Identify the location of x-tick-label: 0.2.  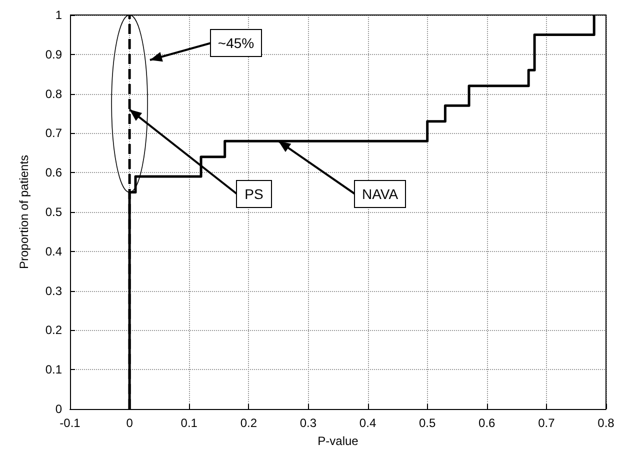
(249, 423).